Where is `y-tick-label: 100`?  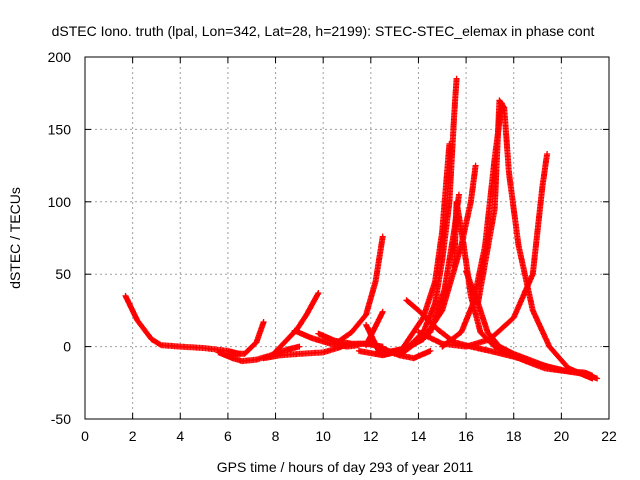 y-tick-label: 100 is located at coordinates (60, 202).